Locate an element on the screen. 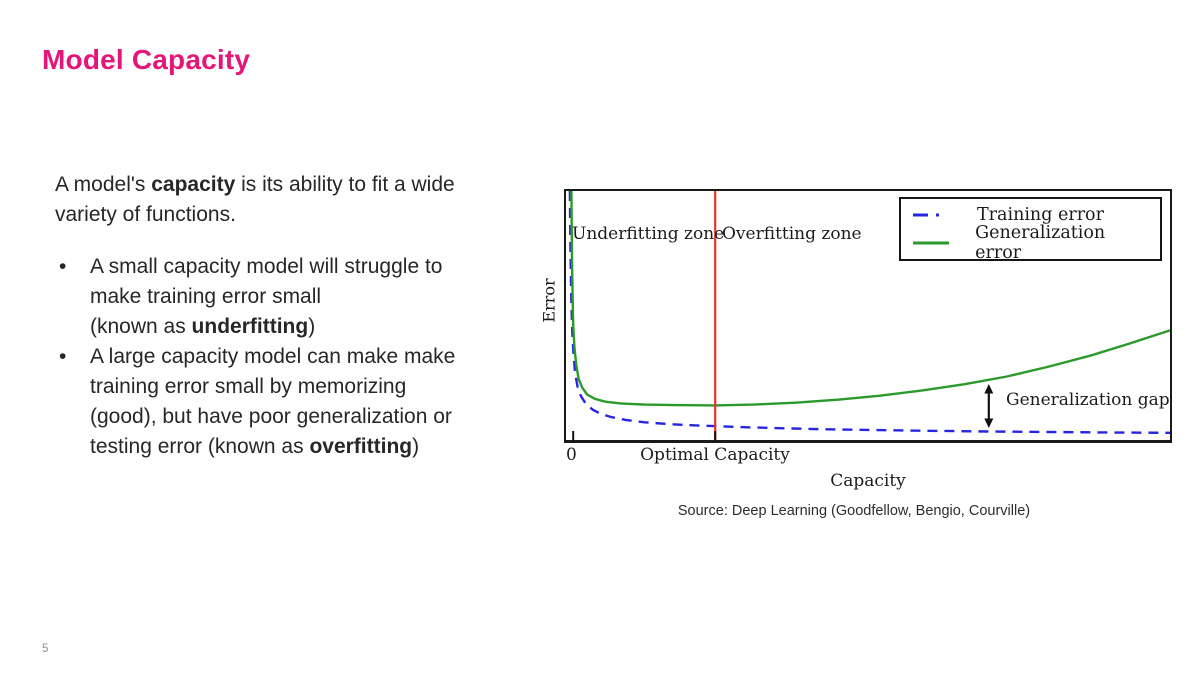  gap-arrow-head-down-icon is located at coordinates (989, 423).